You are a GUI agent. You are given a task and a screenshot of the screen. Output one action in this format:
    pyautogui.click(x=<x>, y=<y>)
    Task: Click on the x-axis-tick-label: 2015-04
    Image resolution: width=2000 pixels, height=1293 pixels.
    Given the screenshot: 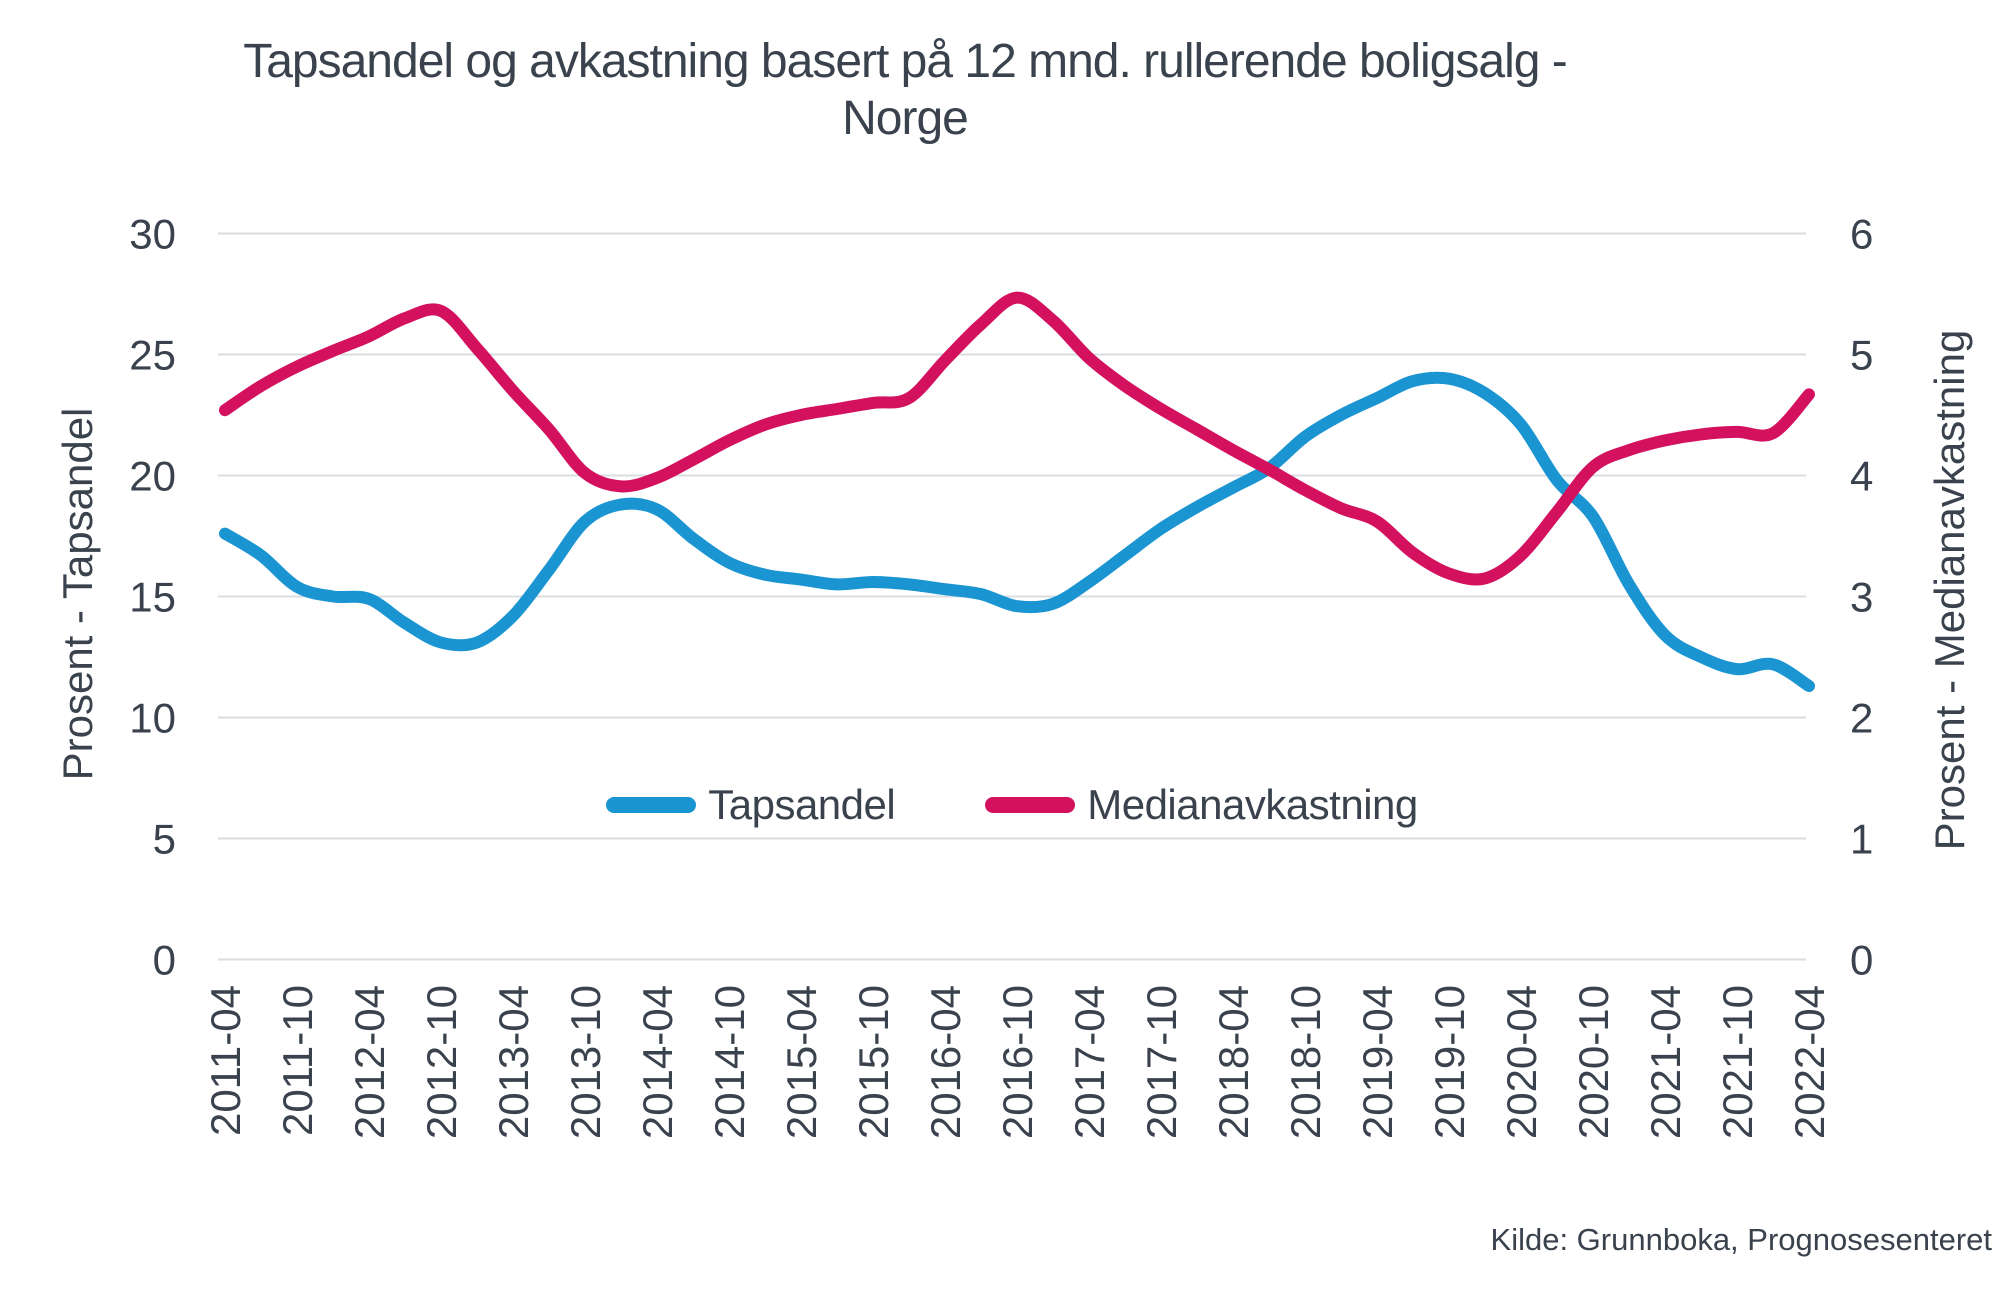 What is the action you would take?
    pyautogui.click(x=801, y=1062)
    